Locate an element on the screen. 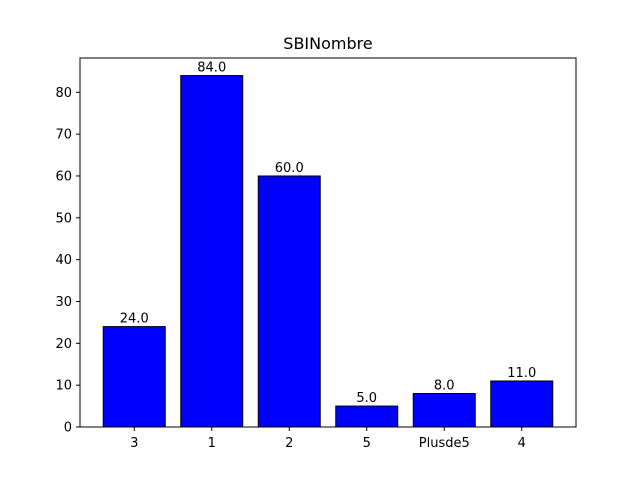 The image size is (640, 480). x-tick-label-5: 5 is located at coordinates (367, 443).